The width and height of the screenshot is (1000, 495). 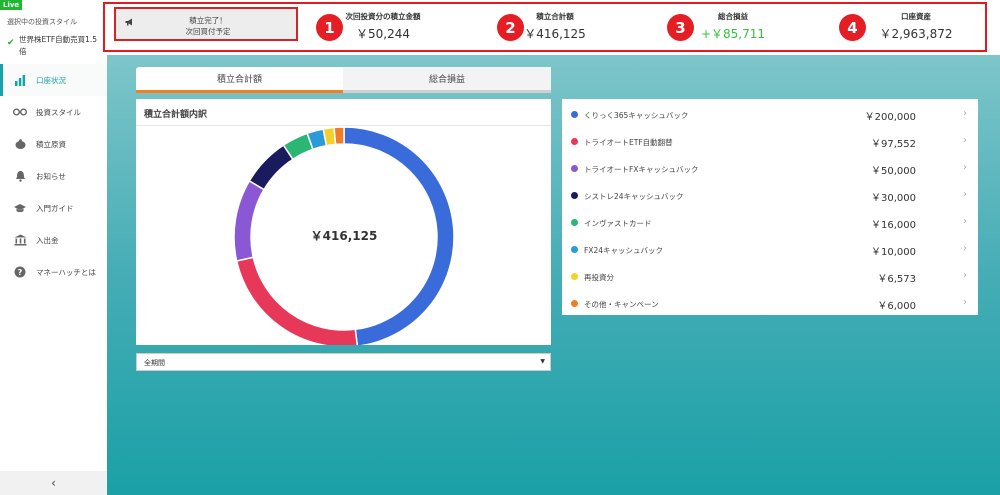 What do you see at coordinates (20, 80) in the screenshot?
I see `bar-chart-icon` at bounding box center [20, 80].